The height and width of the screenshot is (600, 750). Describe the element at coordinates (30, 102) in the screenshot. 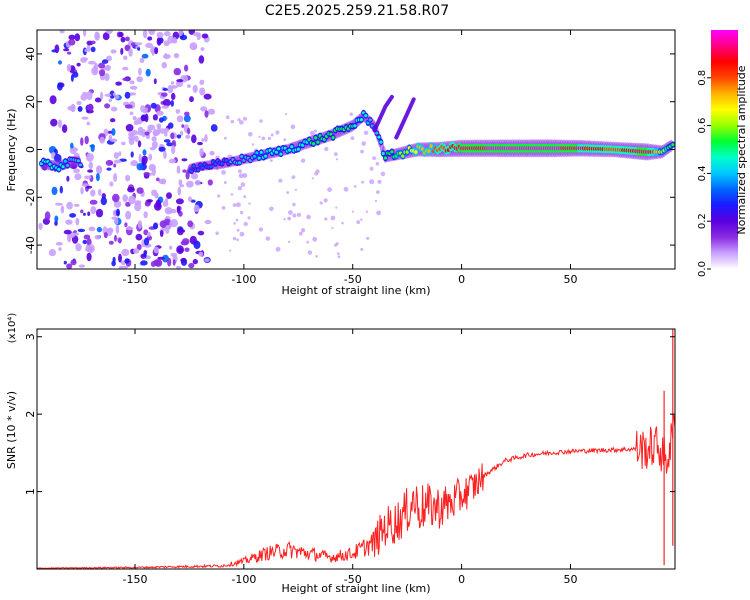

I see `spectrogram-y-tick-label: 20` at that location.